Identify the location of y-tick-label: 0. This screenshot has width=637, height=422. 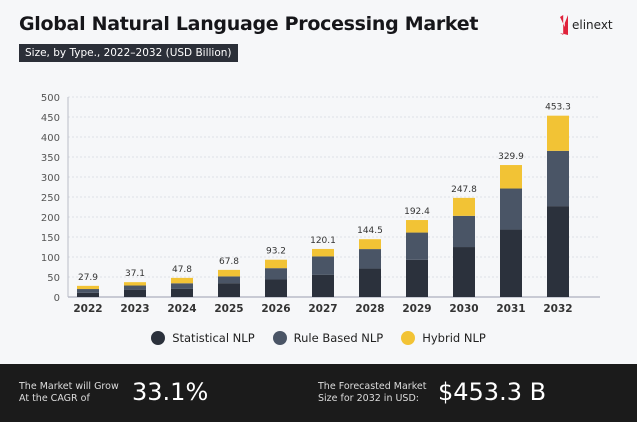
(57, 298).